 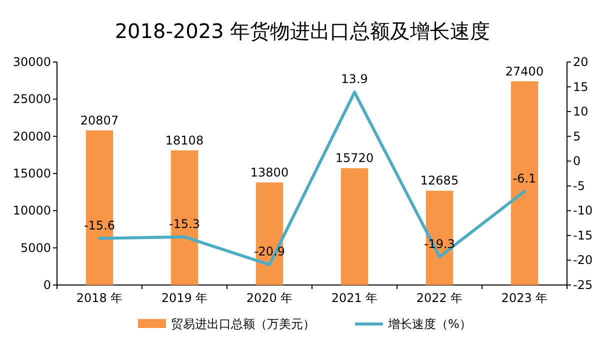 I want to click on y2-tick-label: 0, so click(x=577, y=161).